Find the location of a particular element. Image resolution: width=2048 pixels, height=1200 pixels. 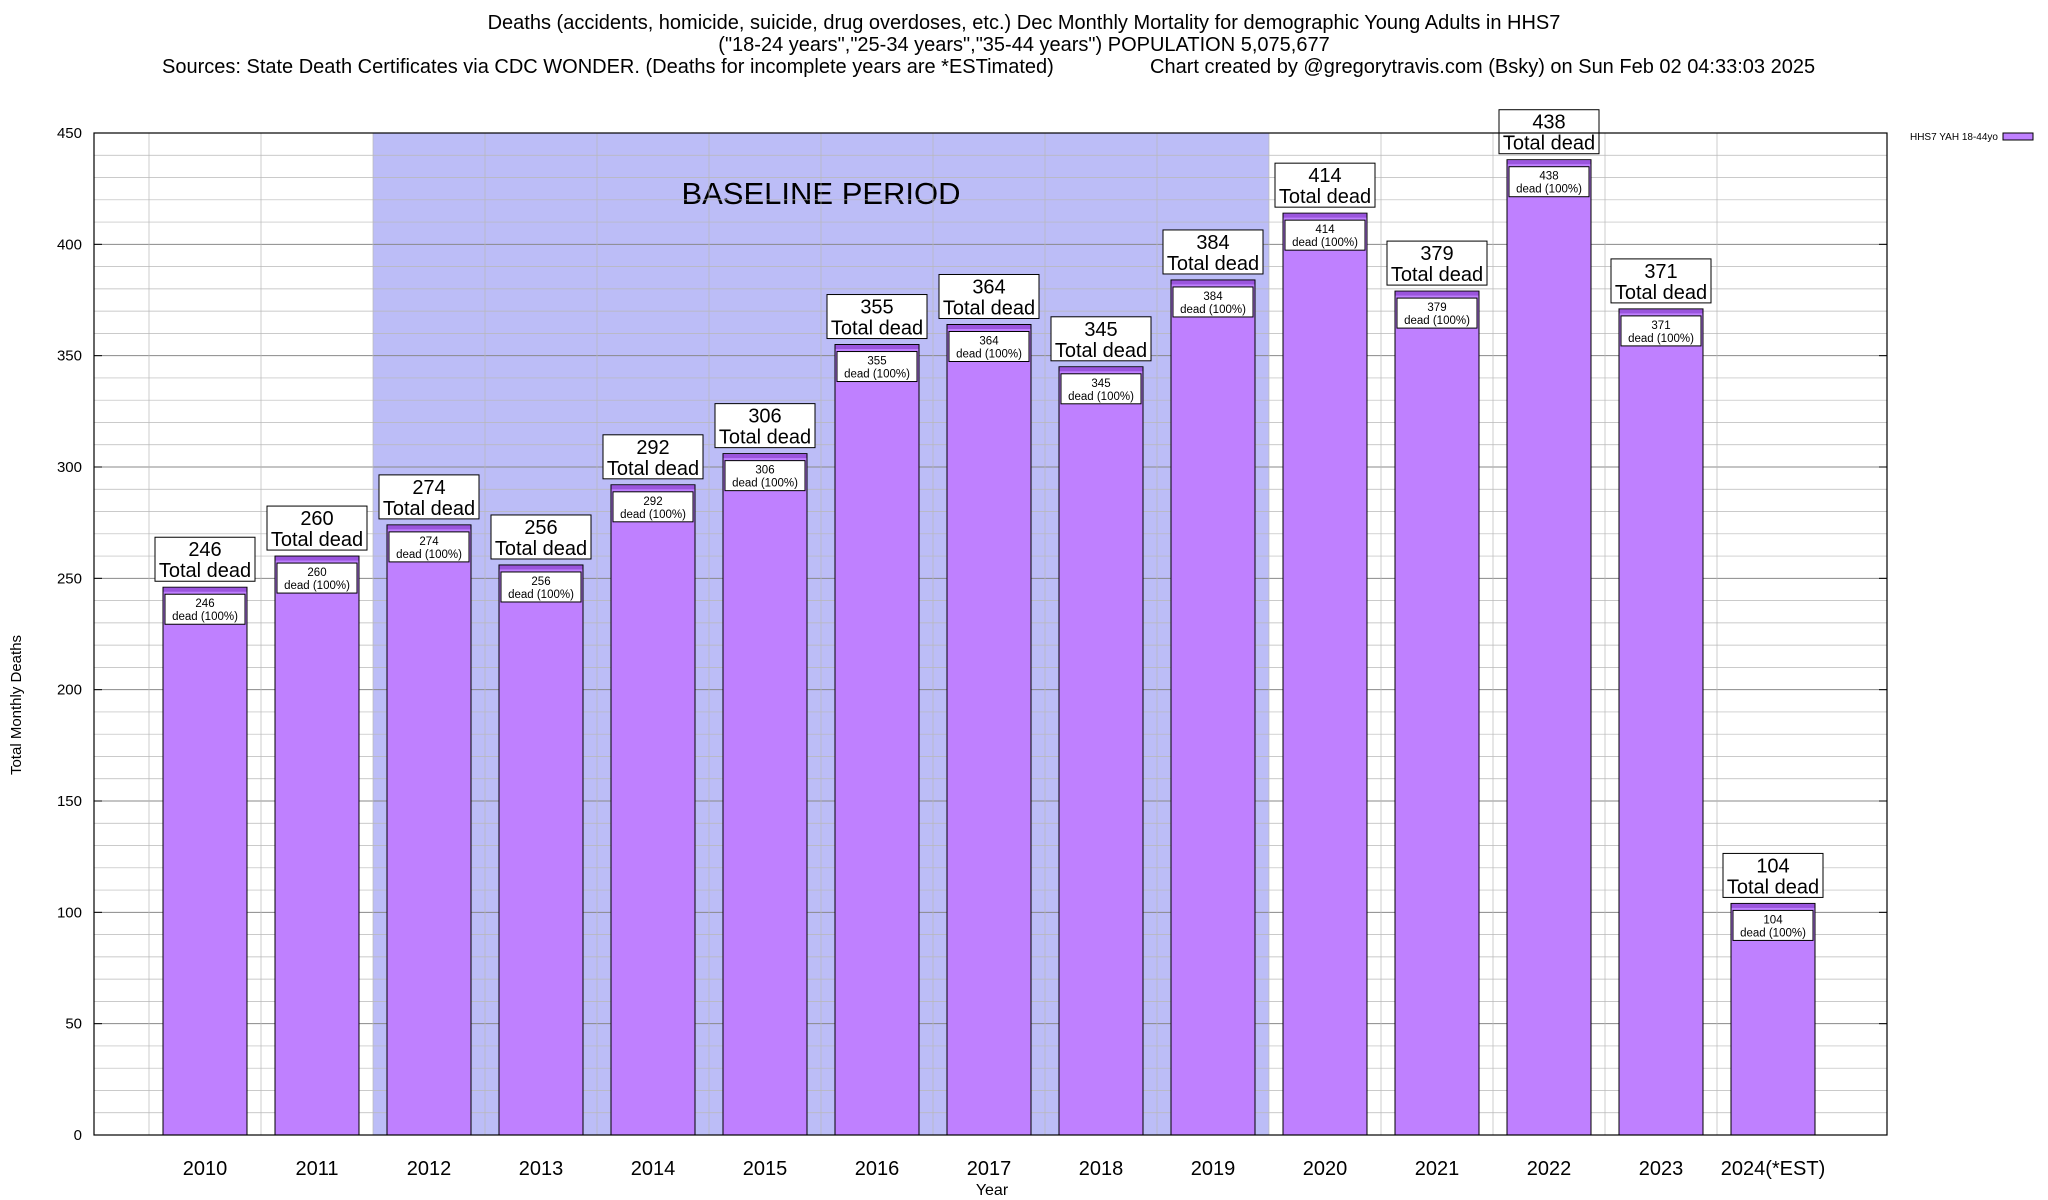

legend: HHS7 YAH 18-44yo is located at coordinates (1972, 137).